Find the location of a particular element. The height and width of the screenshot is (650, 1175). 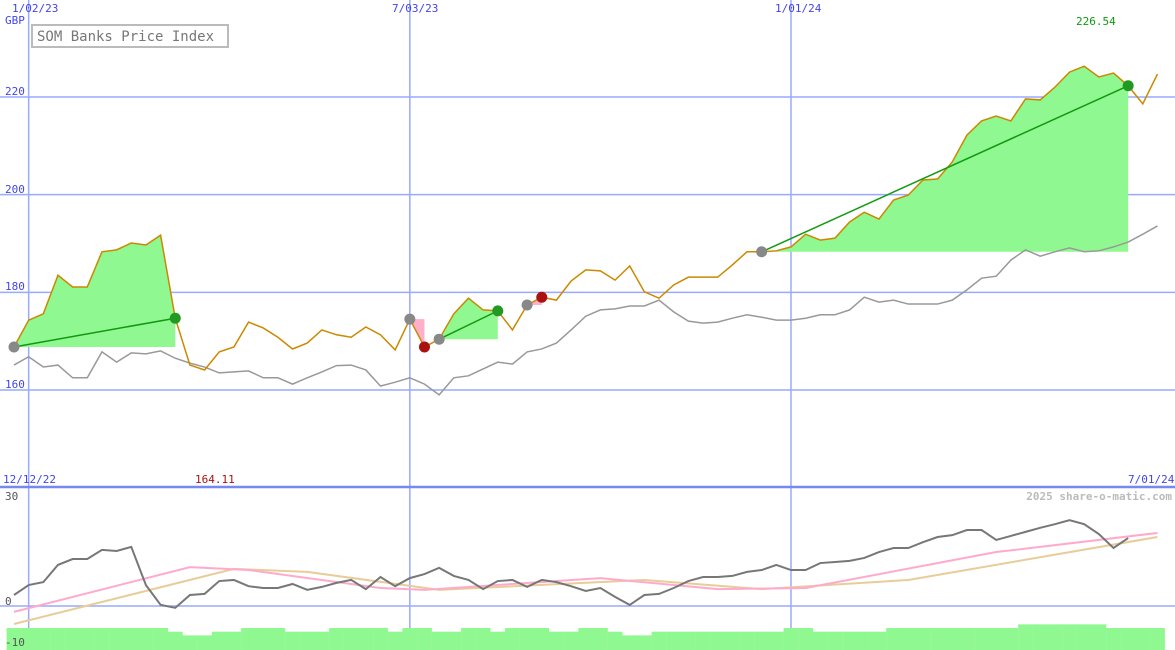

momentum-line is located at coordinates (571, 564).